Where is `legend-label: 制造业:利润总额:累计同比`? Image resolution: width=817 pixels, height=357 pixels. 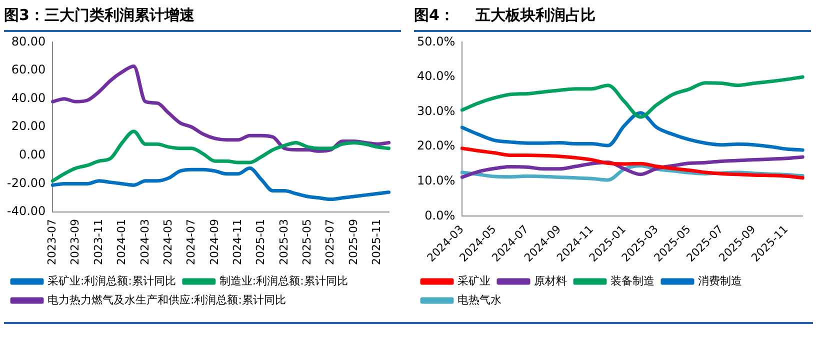 legend-label: 制造业:利润总额:累计同比 is located at coordinates (283, 281).